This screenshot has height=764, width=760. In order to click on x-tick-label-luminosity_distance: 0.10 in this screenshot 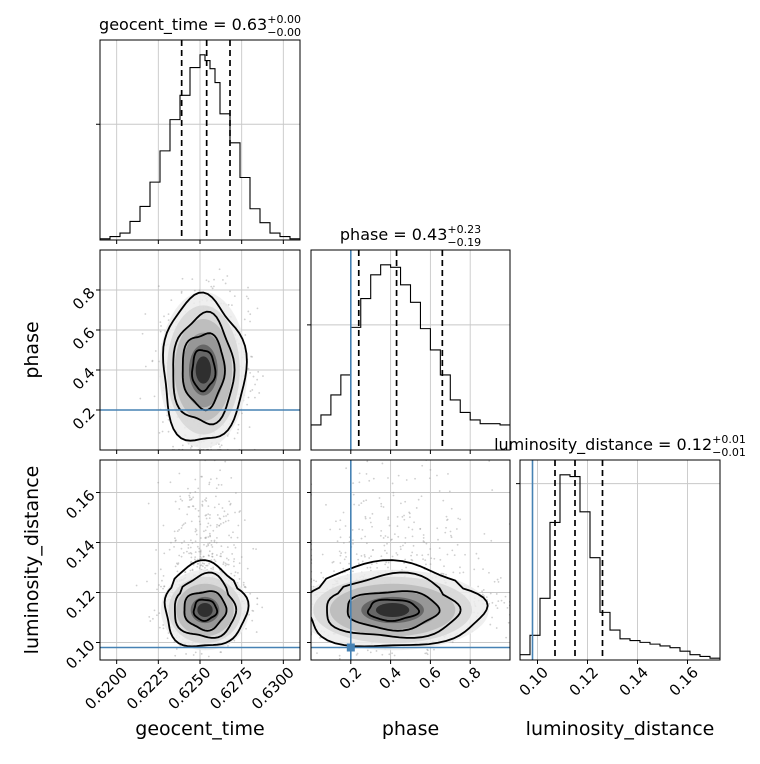, I will do `click(534, 681)`.